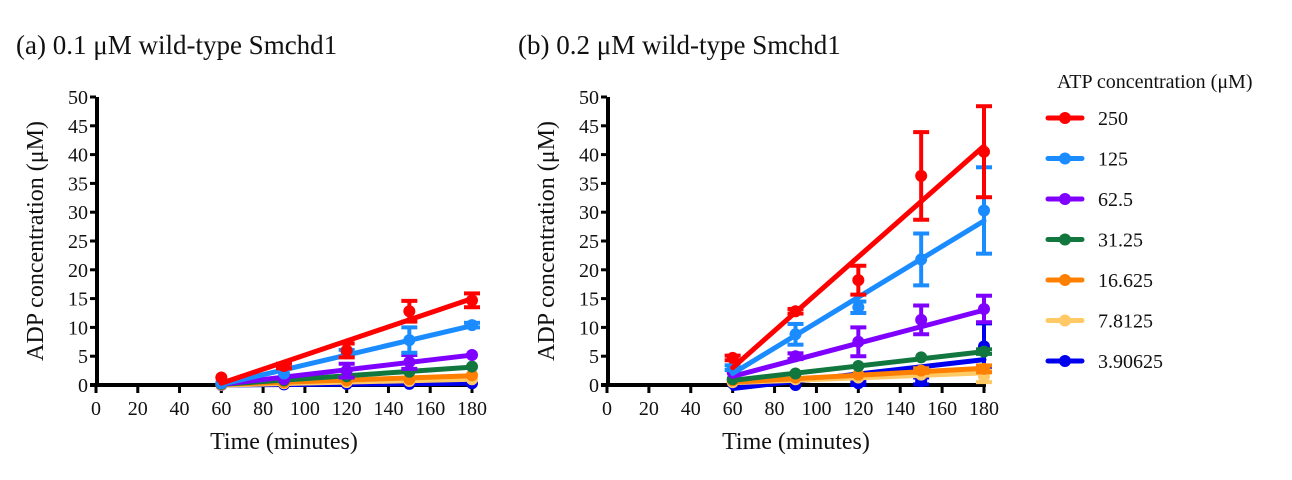 Image resolution: width=1292 pixels, height=480 pixels. Describe the element at coordinates (78, 184) in the screenshot. I see `panel-a-y-tick-label: 35` at that location.